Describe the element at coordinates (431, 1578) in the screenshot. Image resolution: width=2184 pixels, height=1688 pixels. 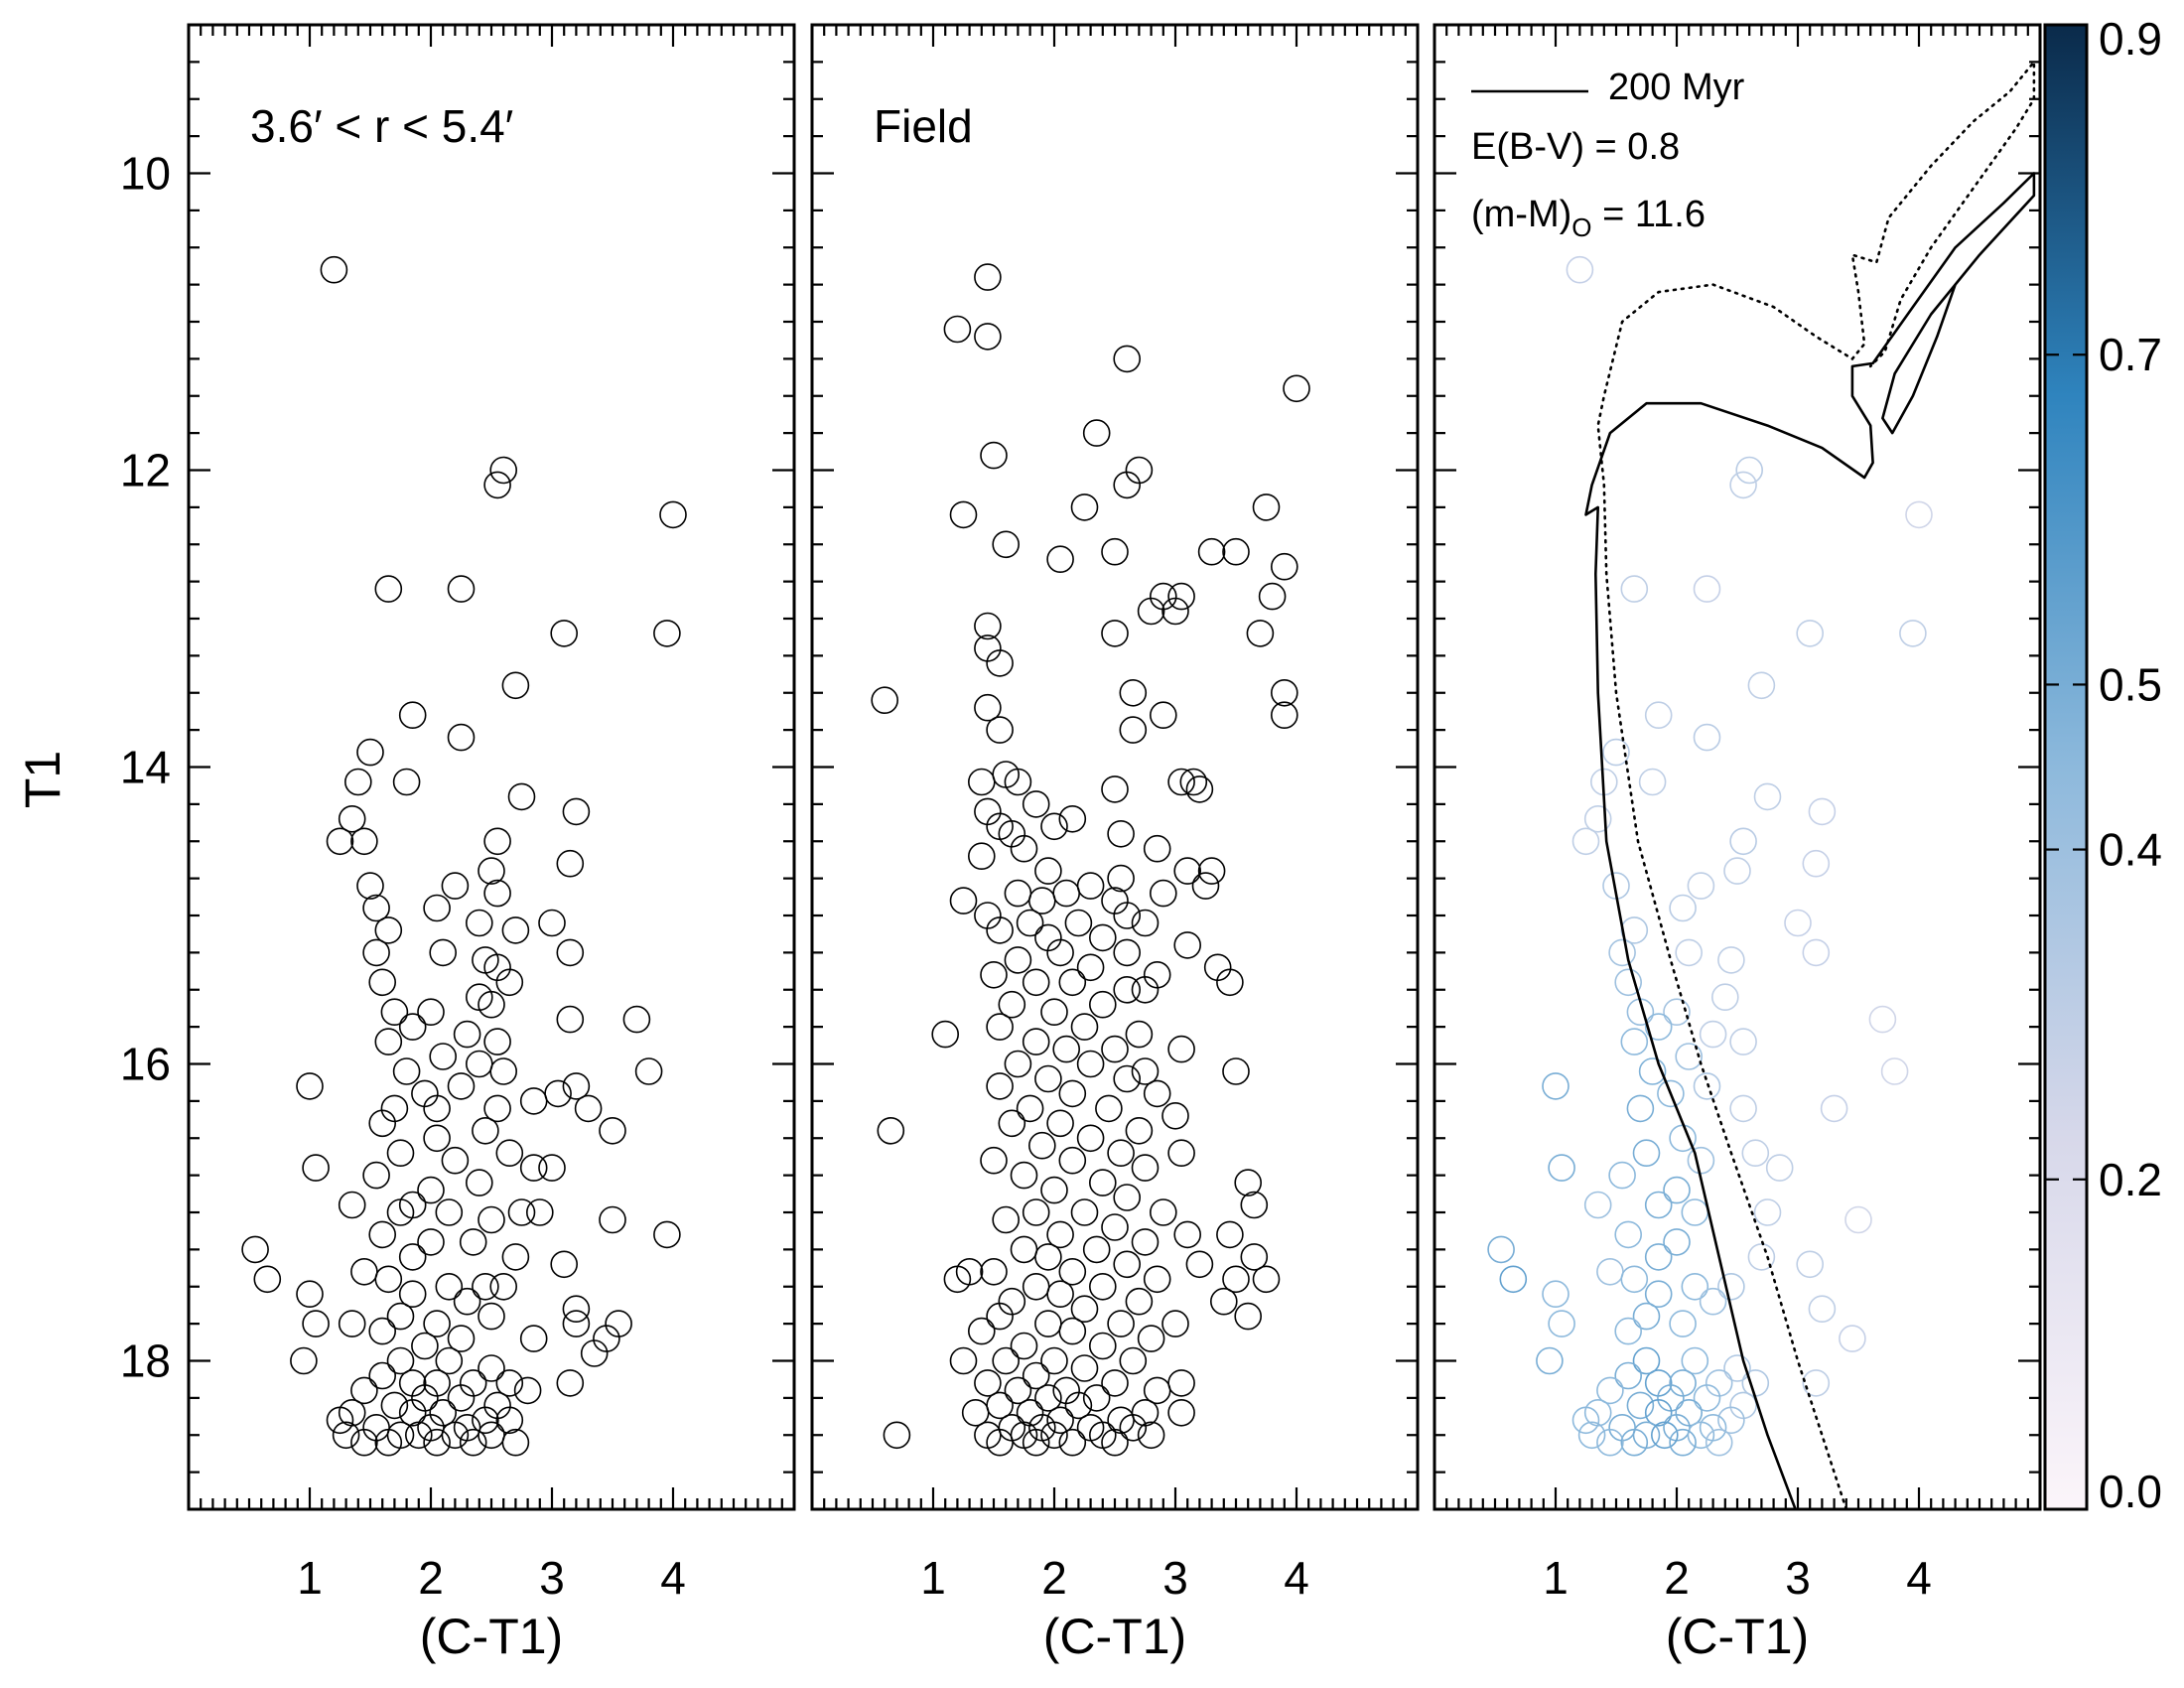
I see `x-tick-label: 2` at that location.